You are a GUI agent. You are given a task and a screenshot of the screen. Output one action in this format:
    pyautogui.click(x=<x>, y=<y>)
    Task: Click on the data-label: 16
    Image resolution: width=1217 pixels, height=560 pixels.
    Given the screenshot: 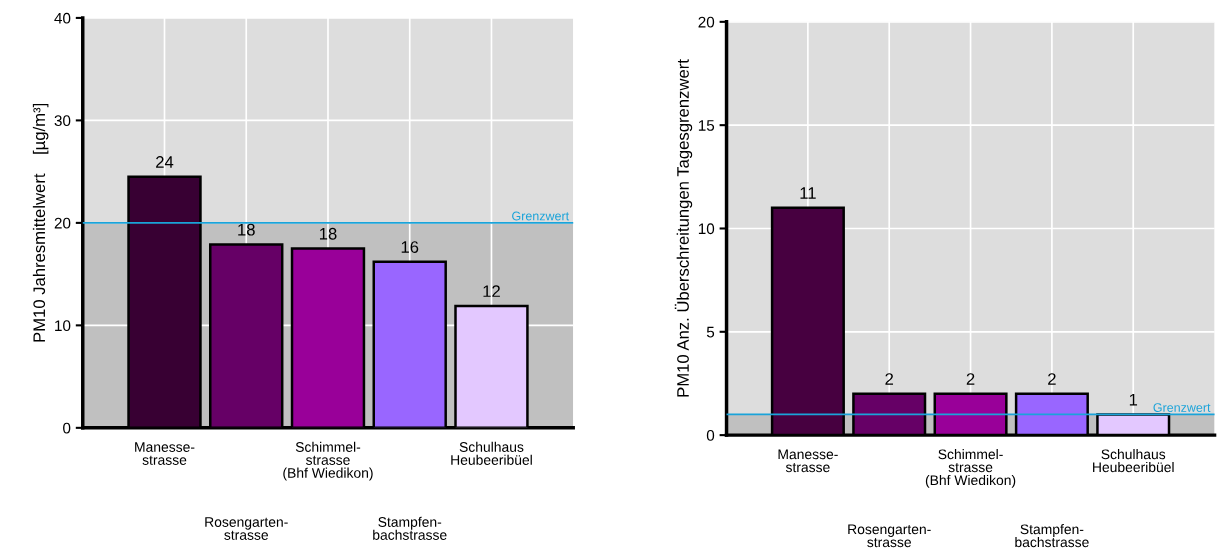 What is the action you would take?
    pyautogui.click(x=410, y=247)
    